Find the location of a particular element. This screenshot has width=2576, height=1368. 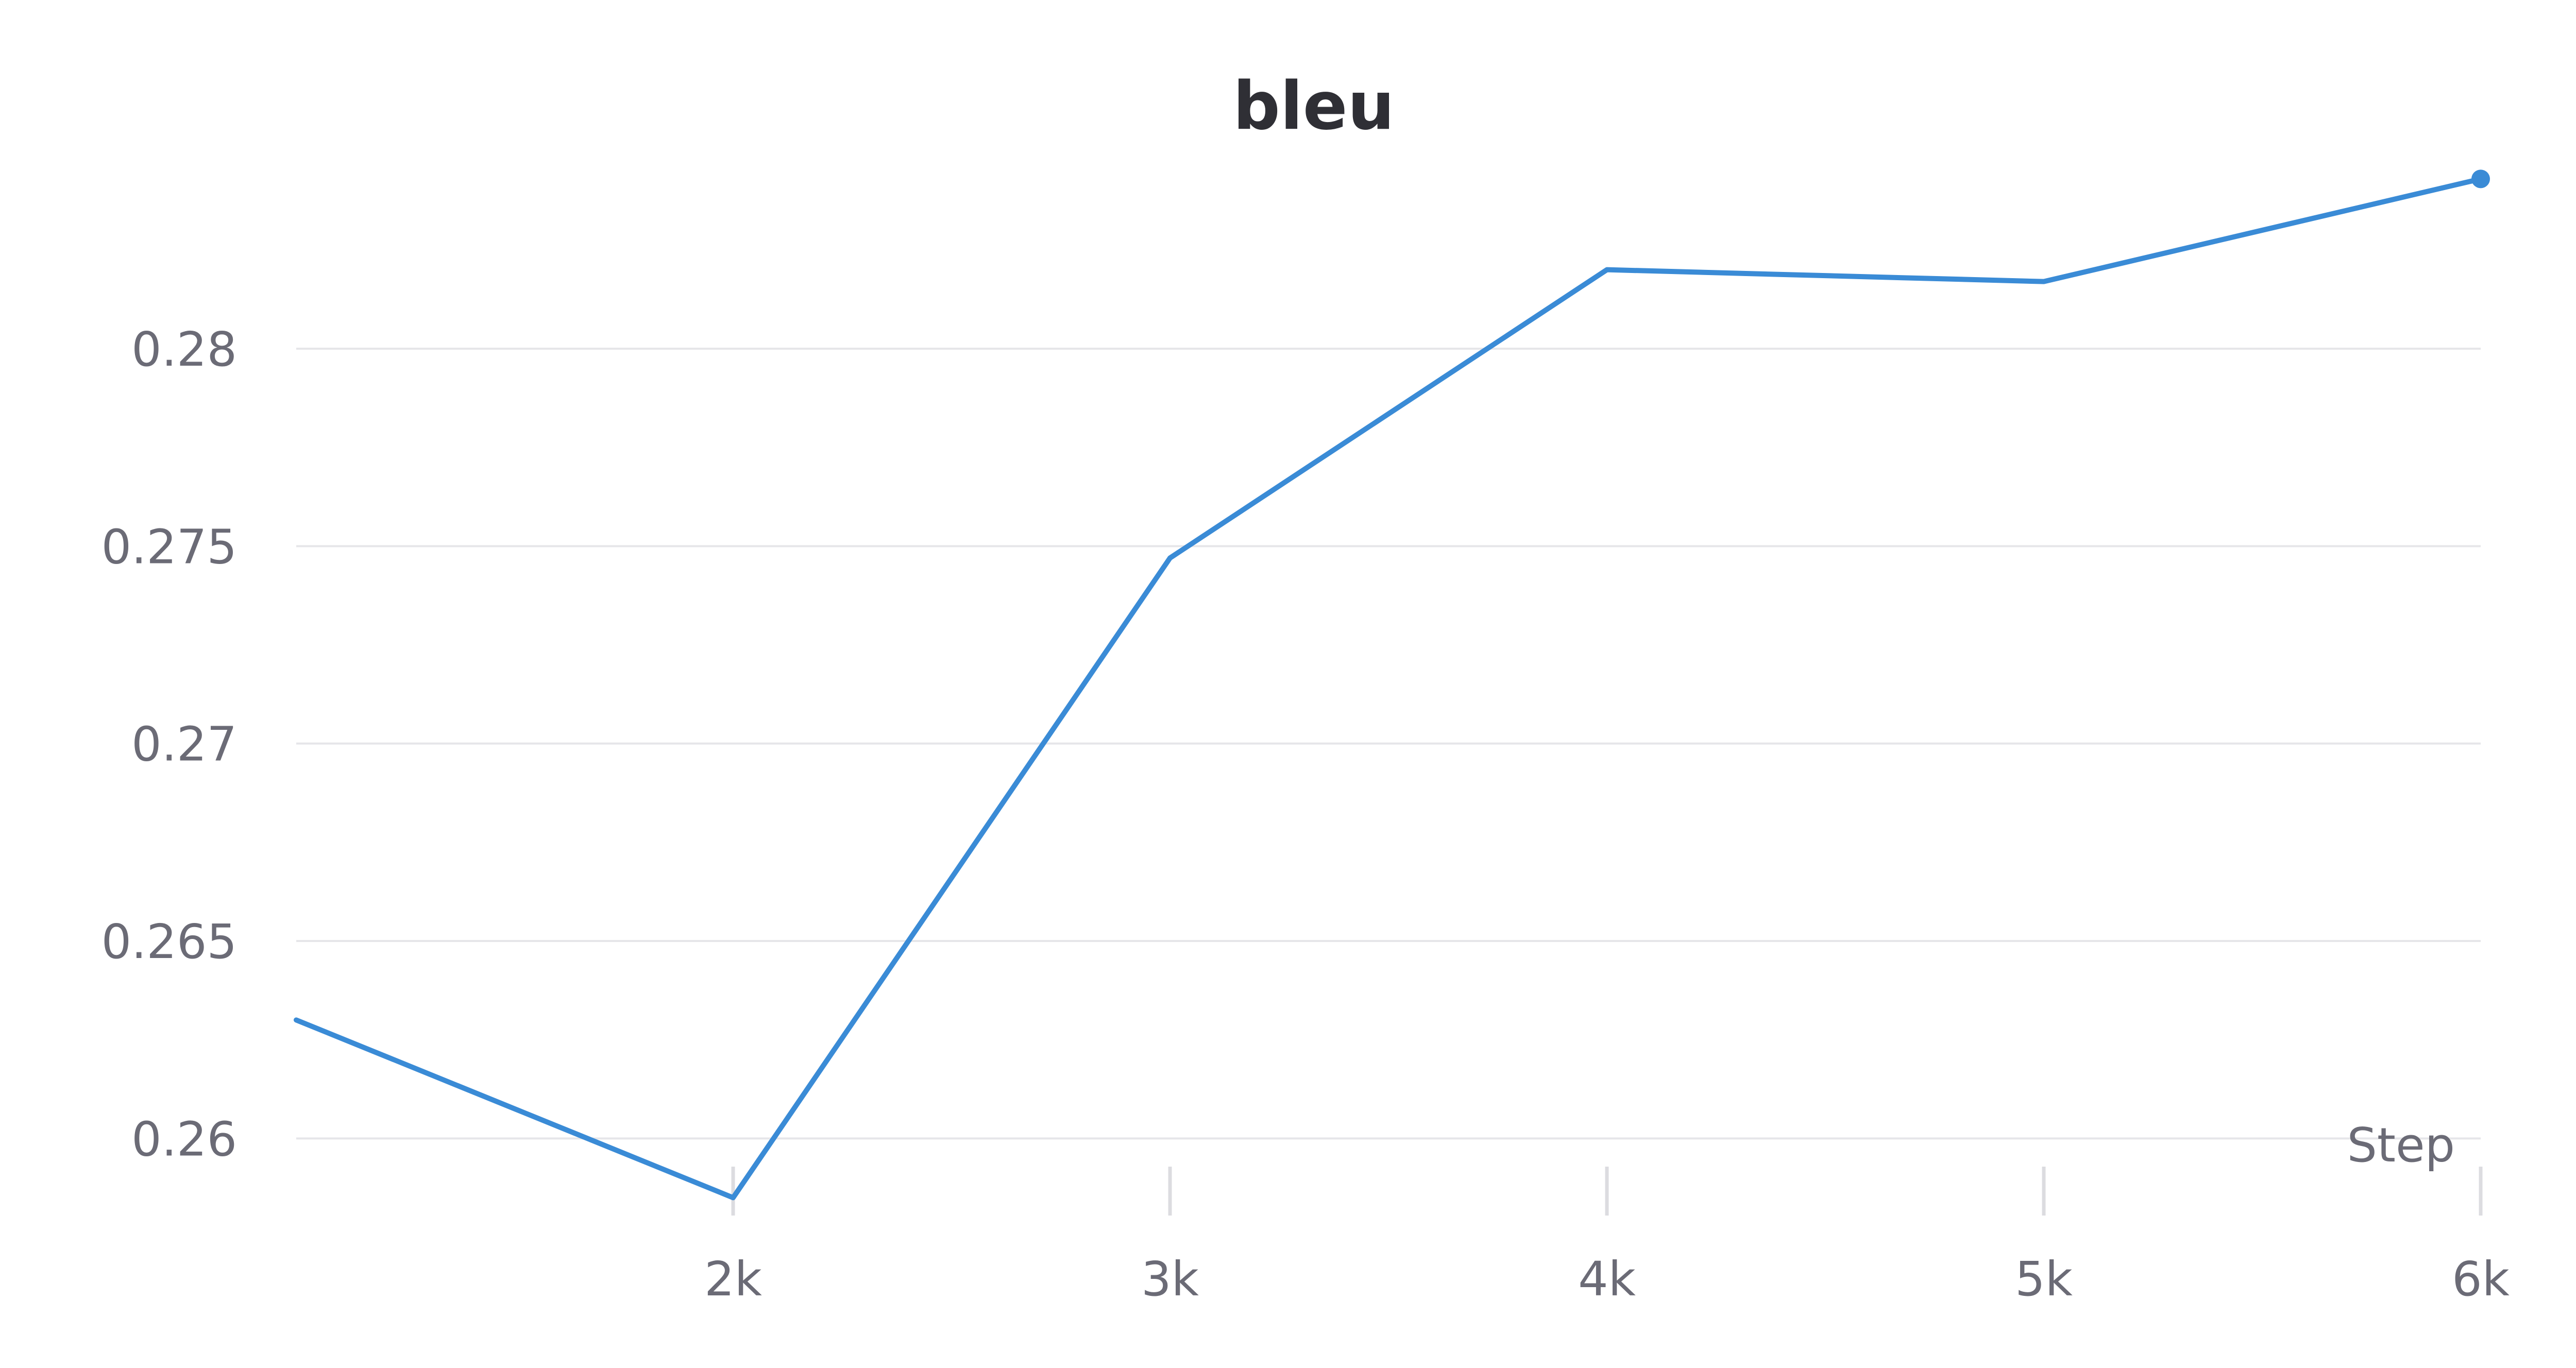

y-tick-label: 0.26 is located at coordinates (184, 1139).